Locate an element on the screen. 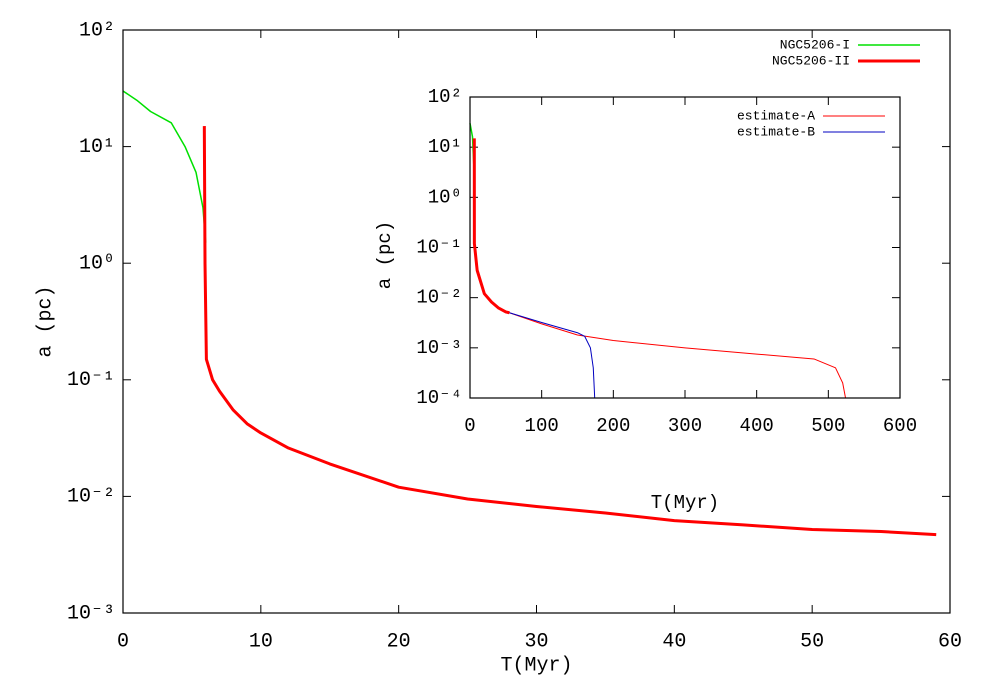 The width and height of the screenshot is (1000, 700). x-tick-label: 50 is located at coordinates (812, 641).